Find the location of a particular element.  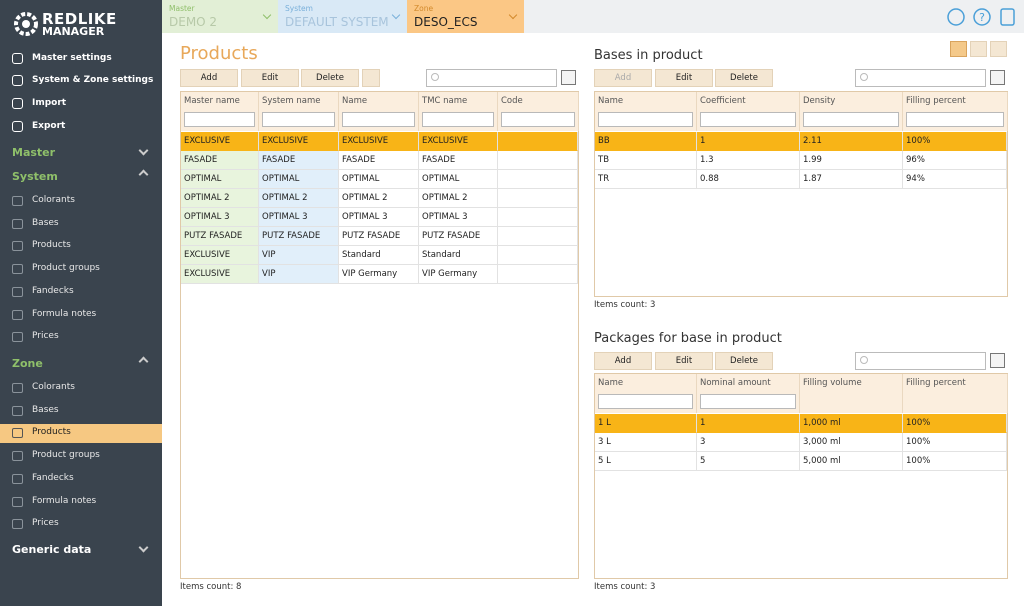

tab-value: DESO_ECS is located at coordinates (446, 22).